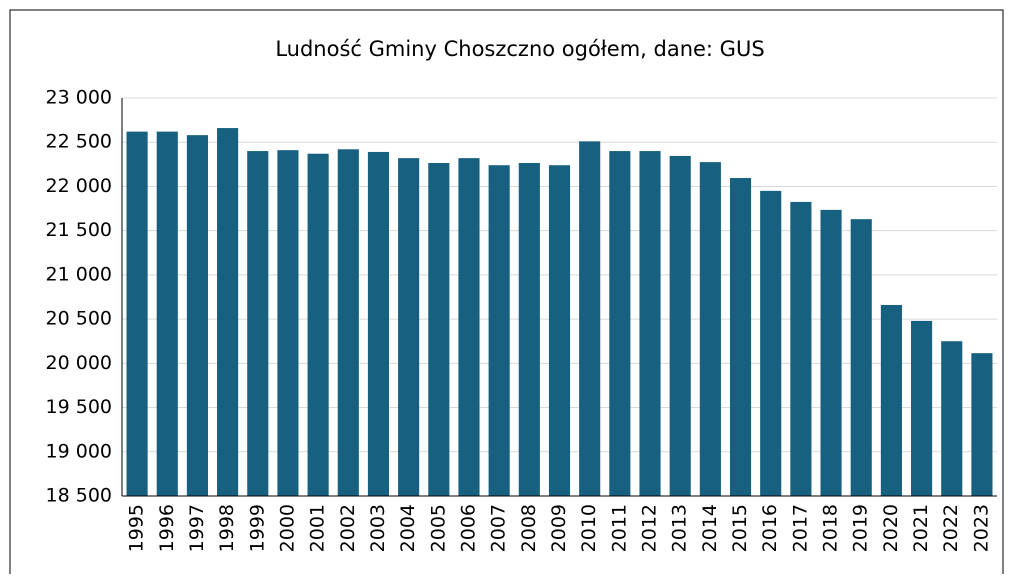 The width and height of the screenshot is (1013, 578). I want to click on x-tick-label: 1999, so click(257, 528).